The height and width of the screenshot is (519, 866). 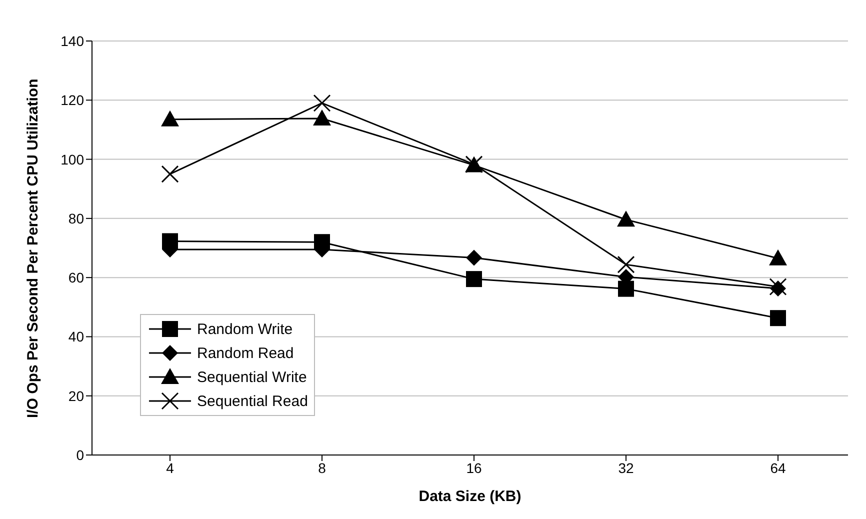 What do you see at coordinates (252, 401) in the screenshot?
I see `legend-label: Sequential Read` at bounding box center [252, 401].